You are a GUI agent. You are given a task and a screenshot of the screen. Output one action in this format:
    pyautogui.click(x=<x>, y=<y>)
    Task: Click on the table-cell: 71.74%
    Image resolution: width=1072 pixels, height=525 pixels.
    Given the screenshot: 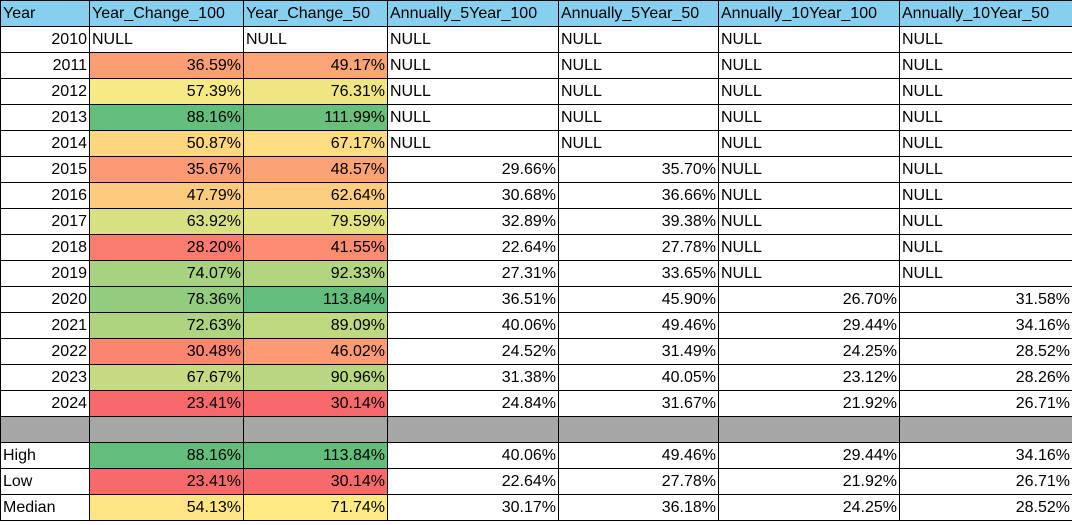 What is the action you would take?
    pyautogui.click(x=315, y=507)
    